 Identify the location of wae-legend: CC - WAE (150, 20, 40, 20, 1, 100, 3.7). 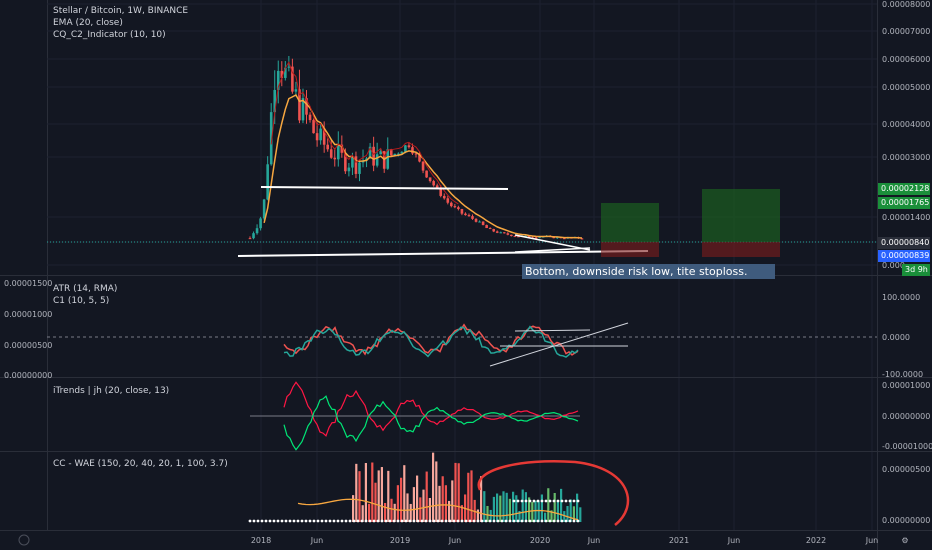
(140, 464).